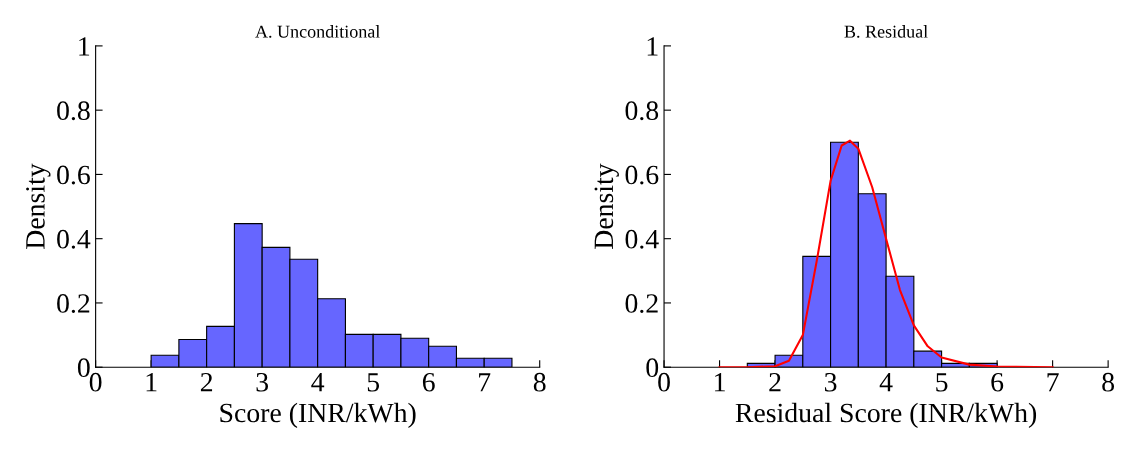  Describe the element at coordinates (886, 415) in the screenshot. I see `x-axis-title: Residual Score (INR/kWh)` at that location.